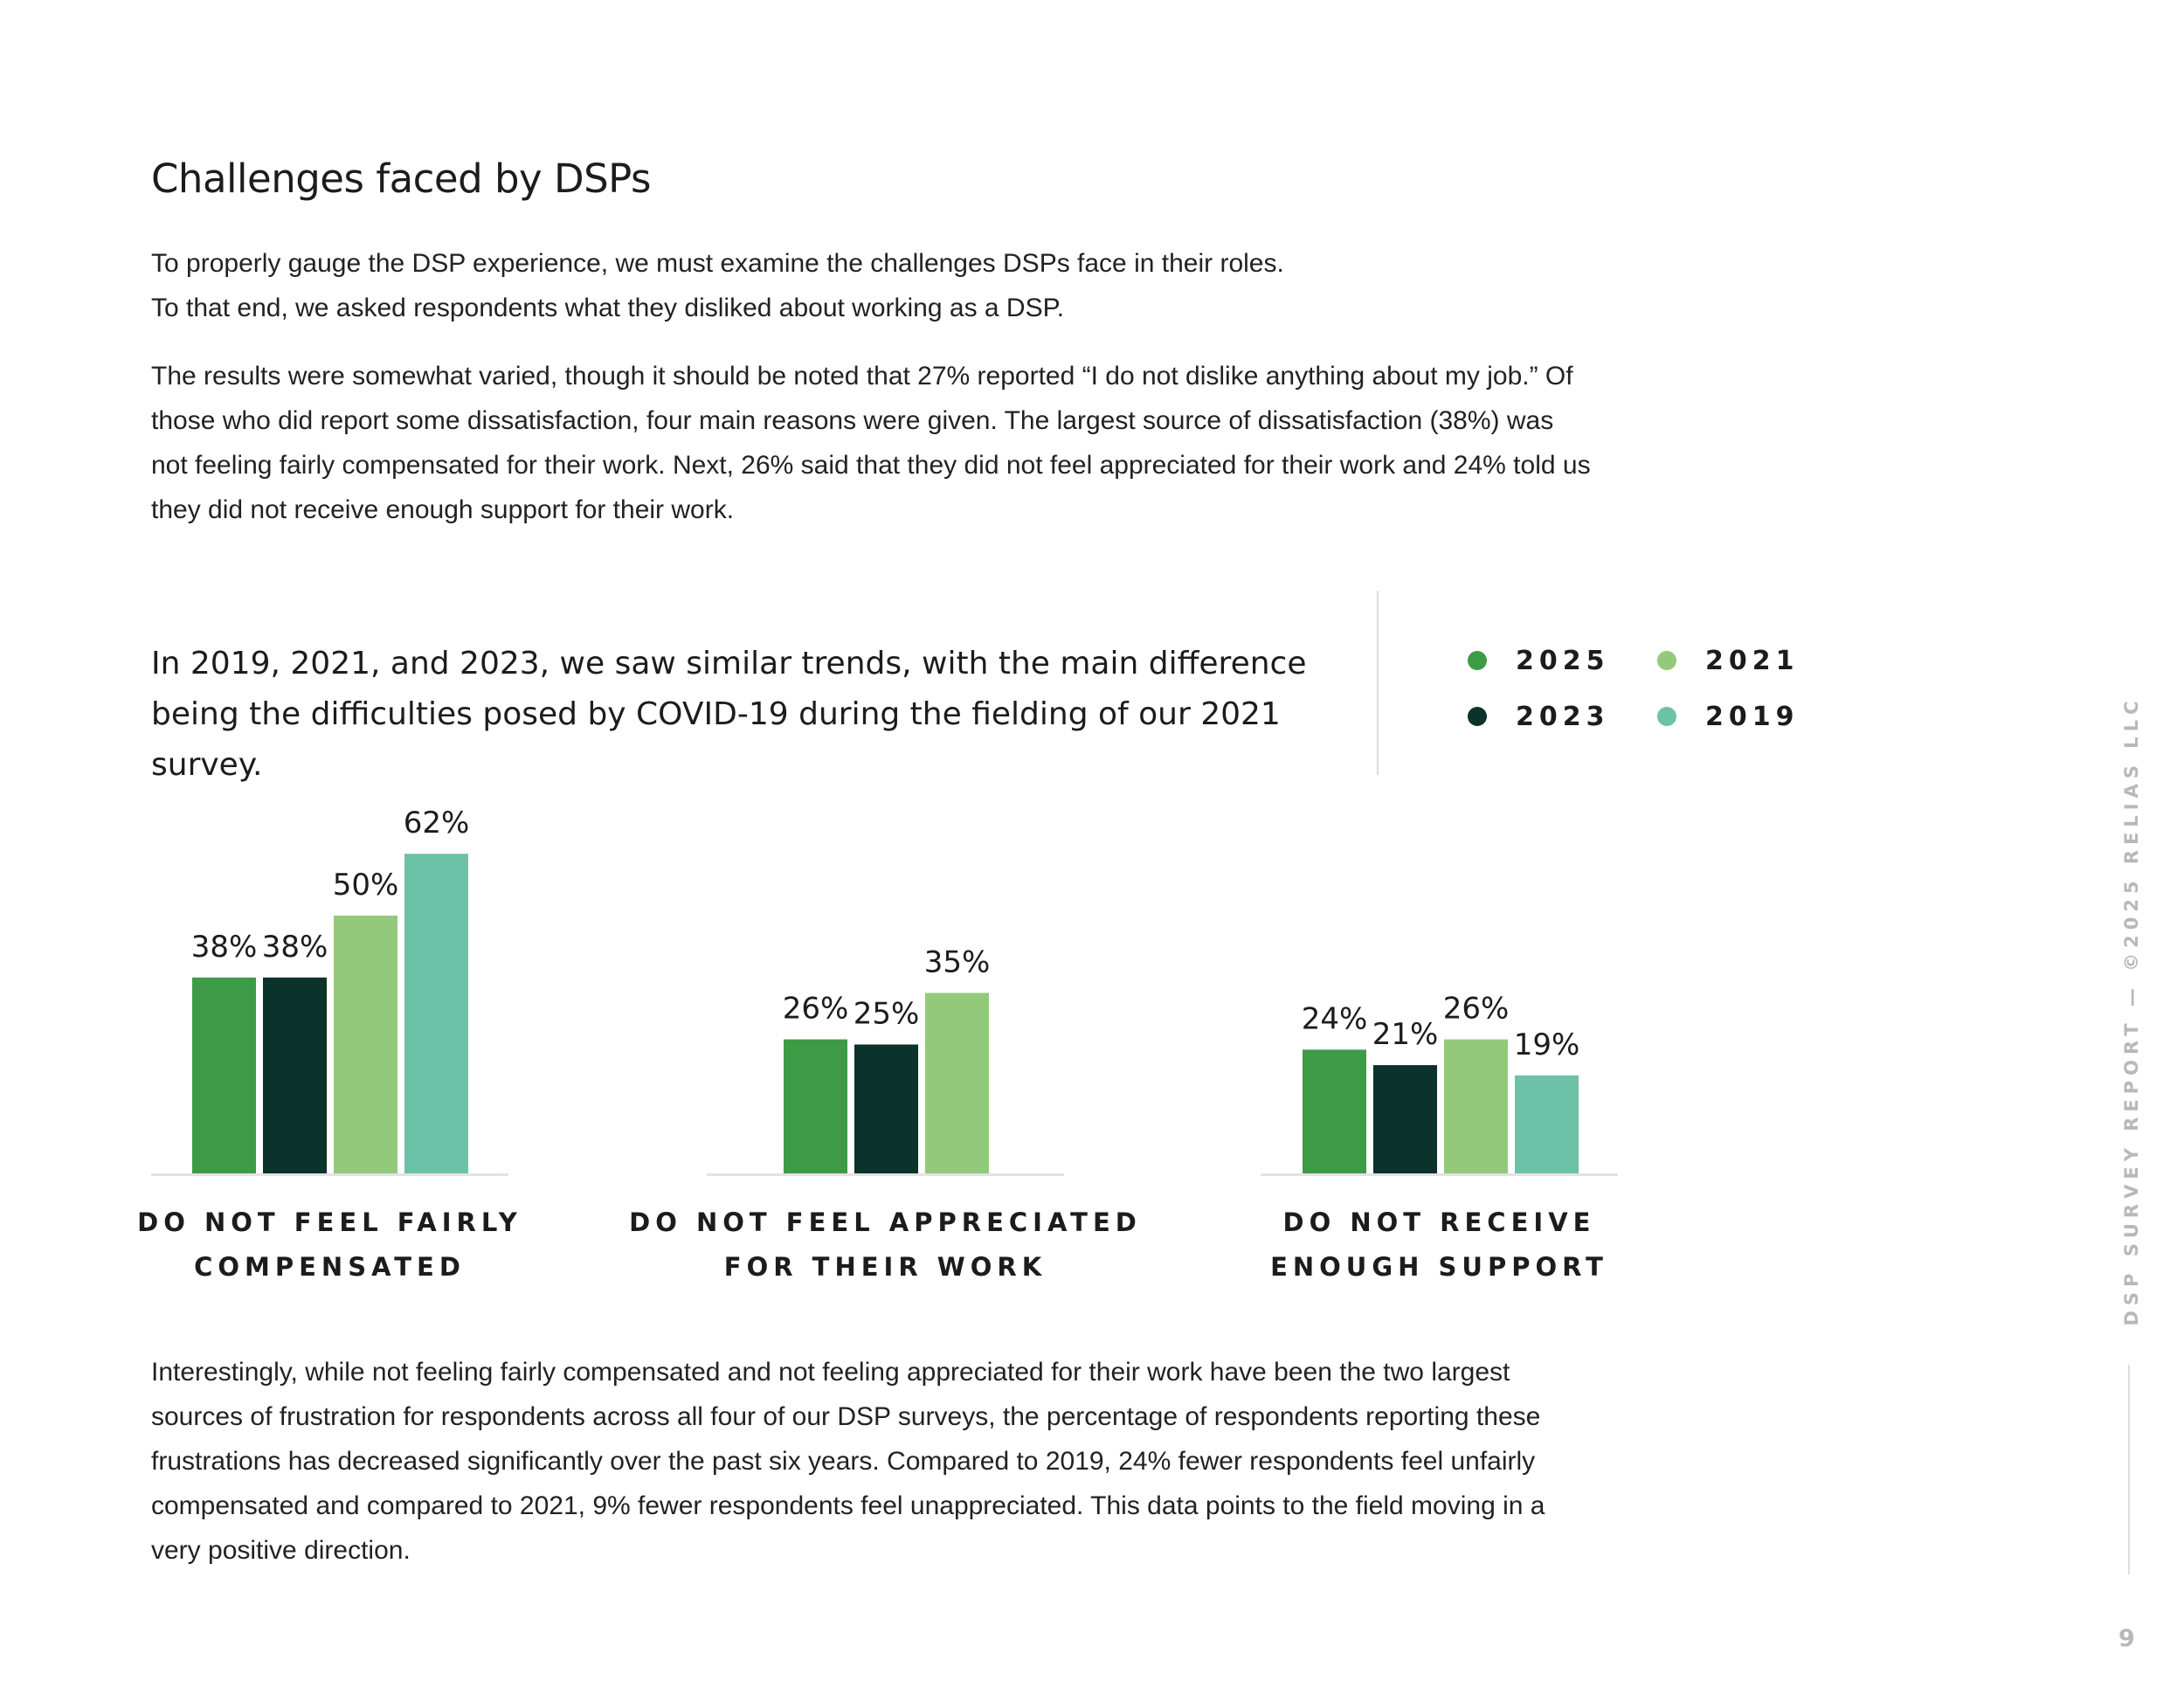 This screenshot has width=2184, height=1688. Describe the element at coordinates (1563, 717) in the screenshot. I see `legend-label: 2023` at that location.